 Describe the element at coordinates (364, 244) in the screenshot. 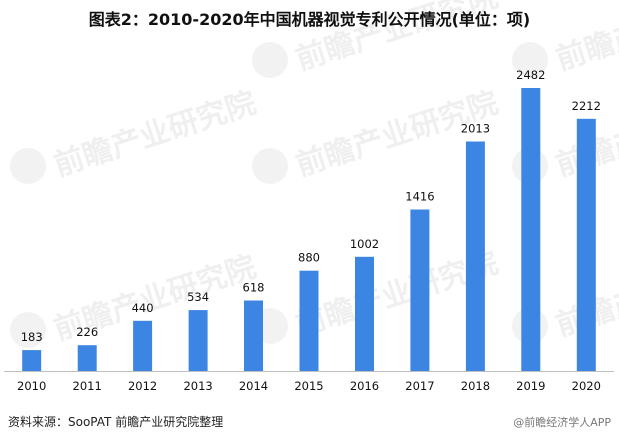

I see `value-label-2016: 1002` at that location.